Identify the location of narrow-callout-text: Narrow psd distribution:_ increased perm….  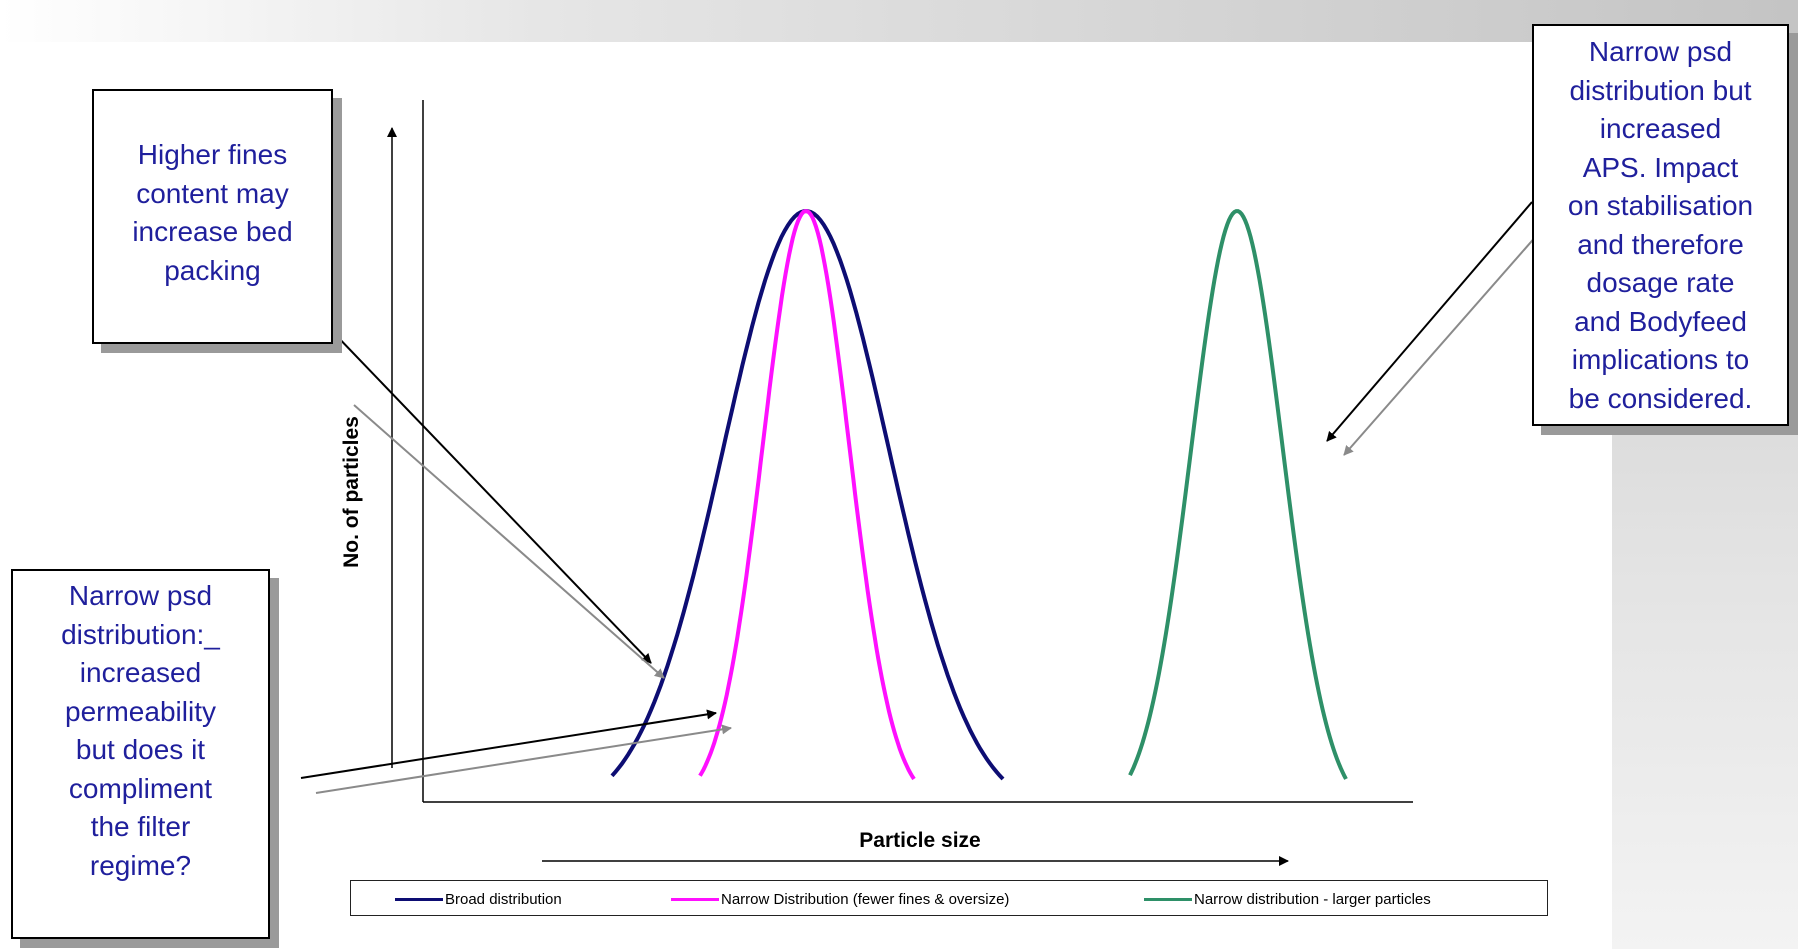
(140, 730).